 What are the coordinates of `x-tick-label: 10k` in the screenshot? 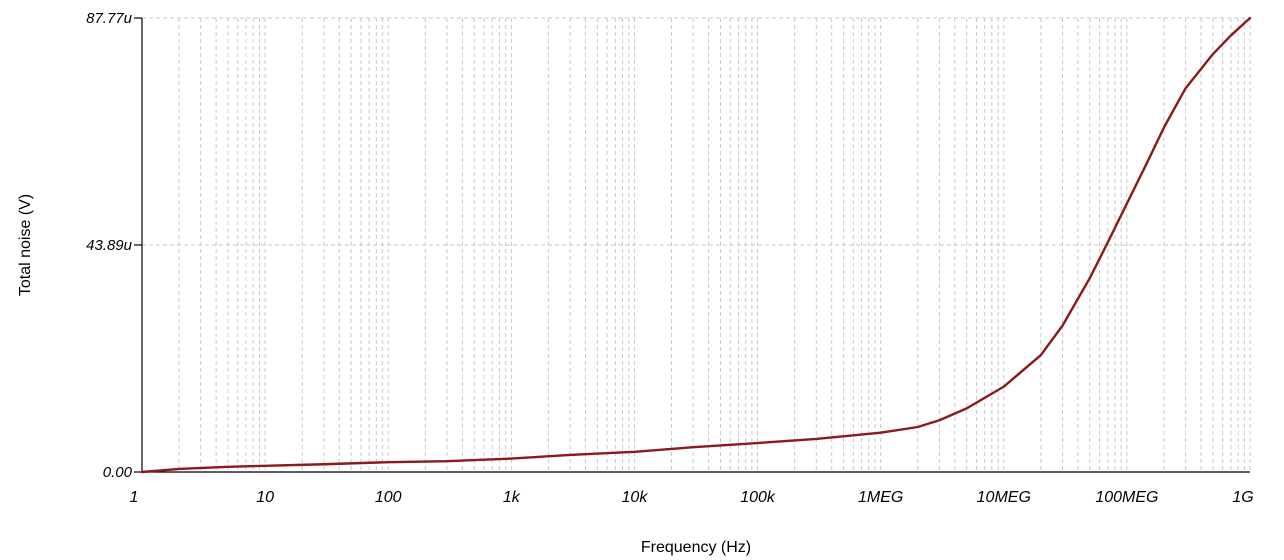 It's located at (635, 497).